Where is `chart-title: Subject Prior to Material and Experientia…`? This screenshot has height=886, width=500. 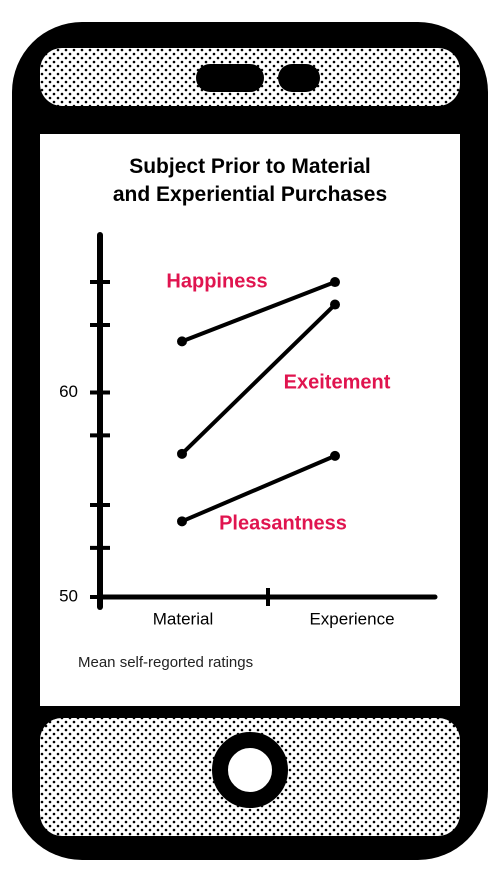 chart-title: Subject Prior to Material and Experientia… is located at coordinates (250, 180).